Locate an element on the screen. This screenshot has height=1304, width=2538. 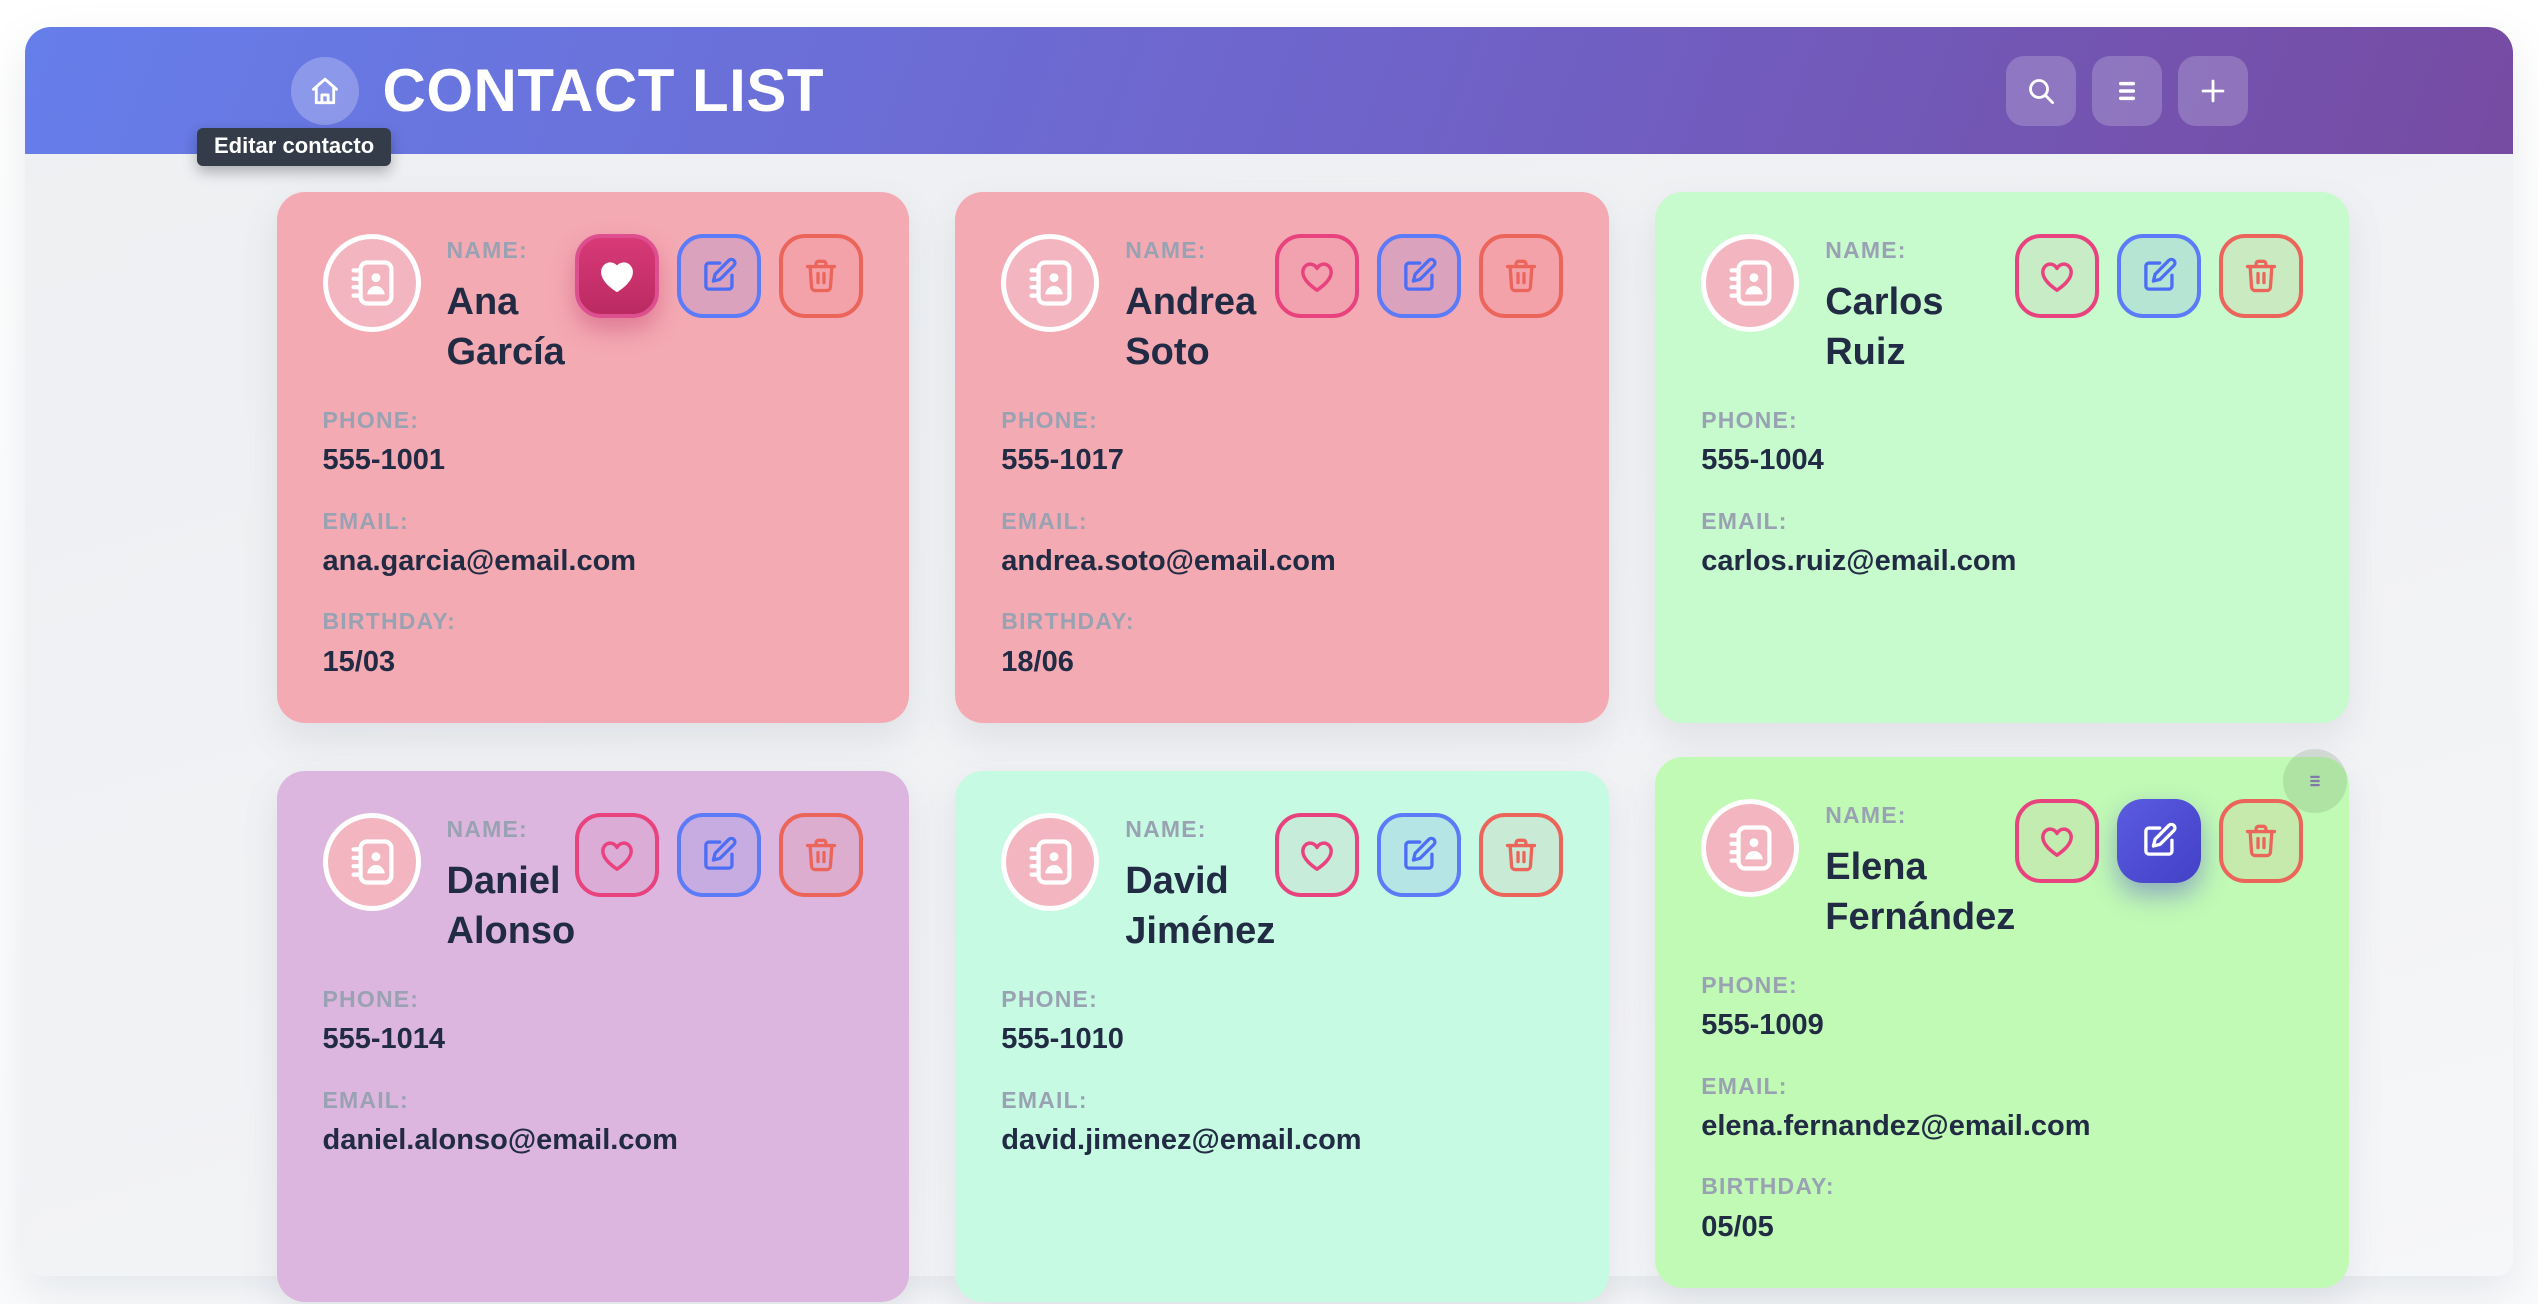
phone-value: 555-1014 is located at coordinates (384, 1039).